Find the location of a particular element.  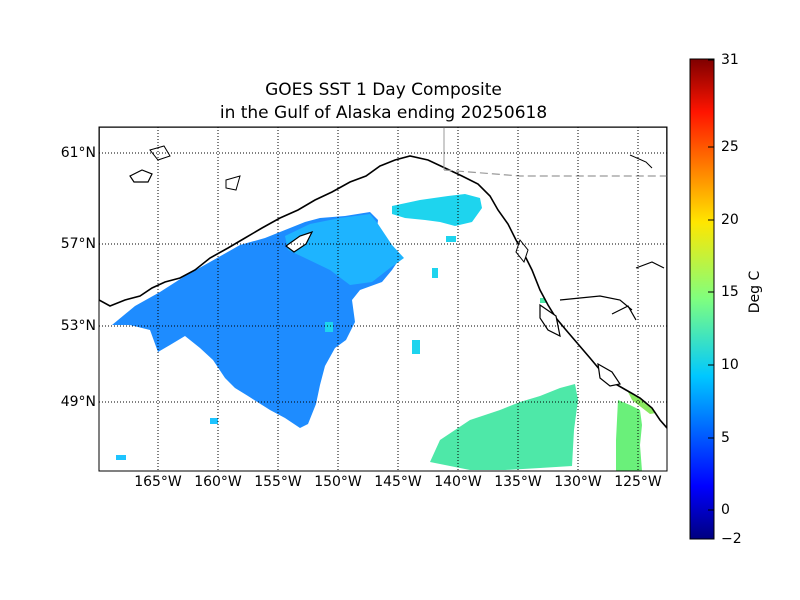

map-title-line-2: in the Gulf of Alaska ending 20250618 is located at coordinates (383, 113).